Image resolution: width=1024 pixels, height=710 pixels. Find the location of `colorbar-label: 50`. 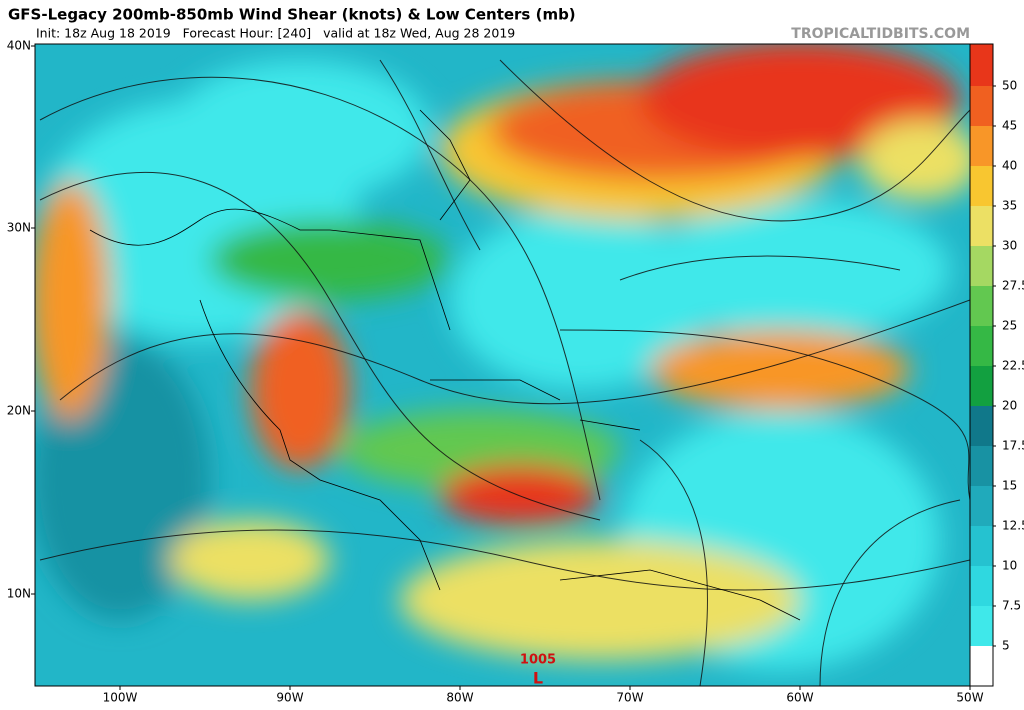

colorbar-label: 50 is located at coordinates (1009, 86).